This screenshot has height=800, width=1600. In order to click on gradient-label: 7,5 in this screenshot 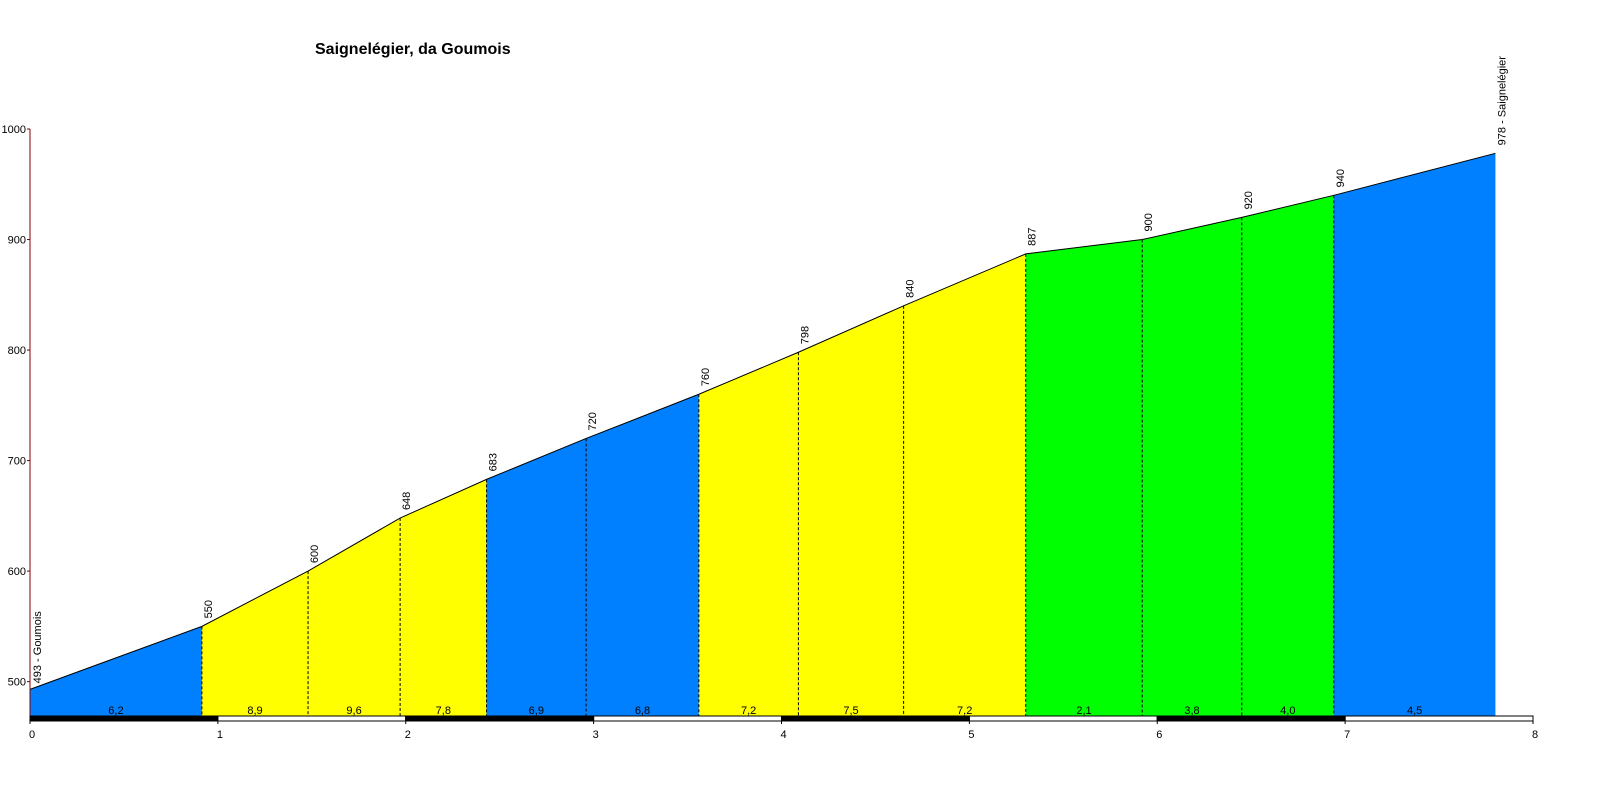, I will do `click(850, 711)`.